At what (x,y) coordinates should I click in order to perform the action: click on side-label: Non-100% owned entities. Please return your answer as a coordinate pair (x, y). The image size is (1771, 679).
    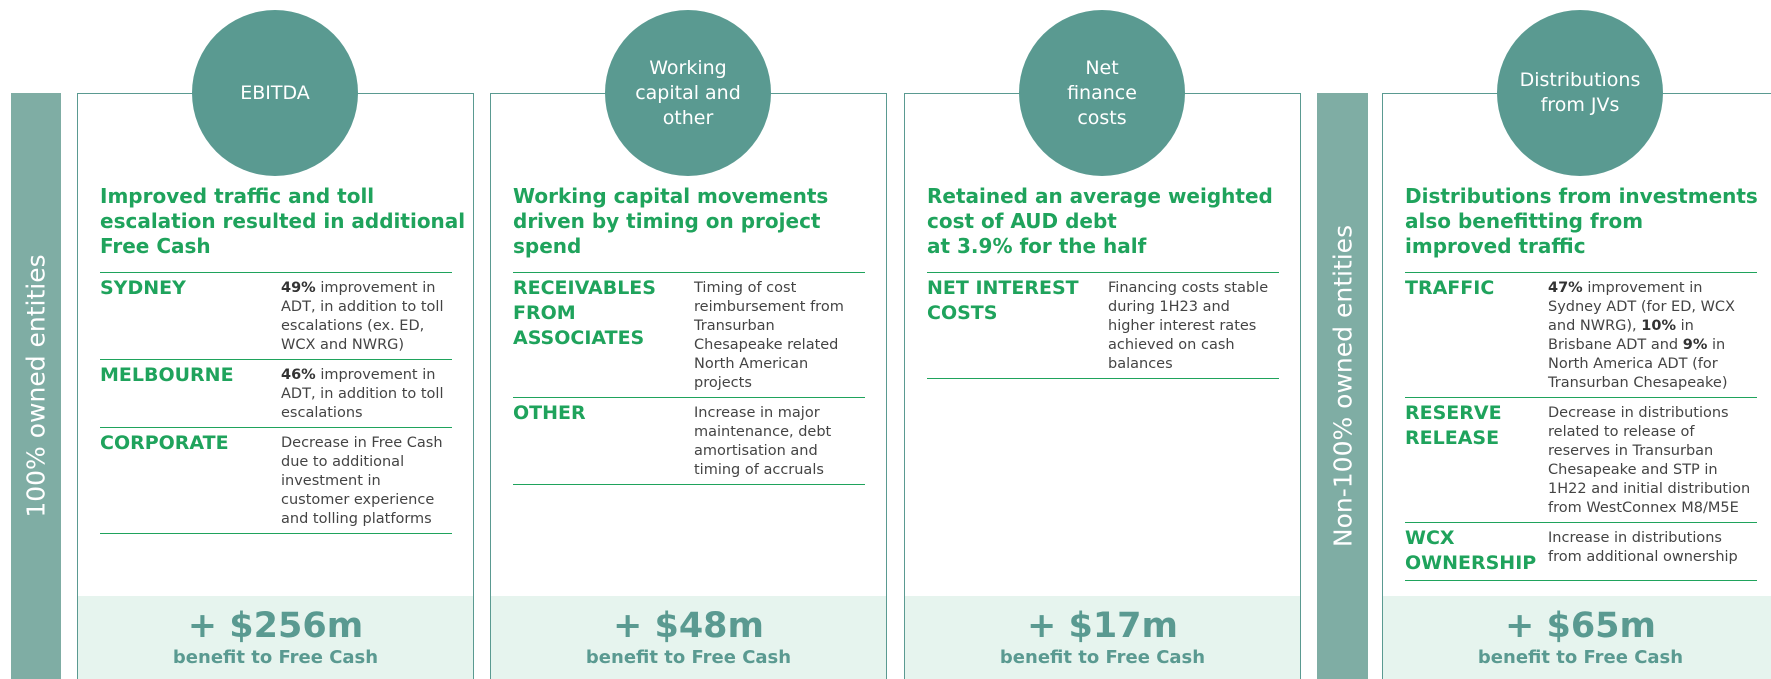
    Looking at the image, I should click on (1342, 386).